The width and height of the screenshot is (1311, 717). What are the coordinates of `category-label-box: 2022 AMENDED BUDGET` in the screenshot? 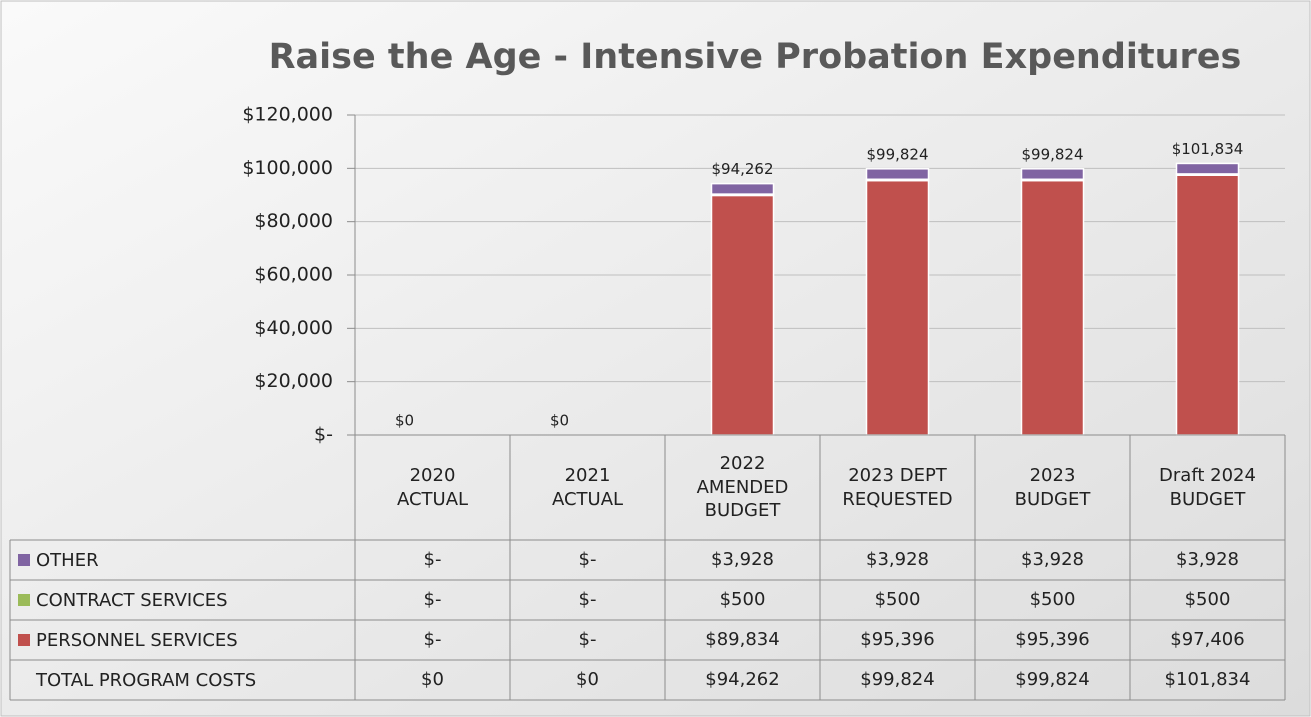 It's located at (742, 487).